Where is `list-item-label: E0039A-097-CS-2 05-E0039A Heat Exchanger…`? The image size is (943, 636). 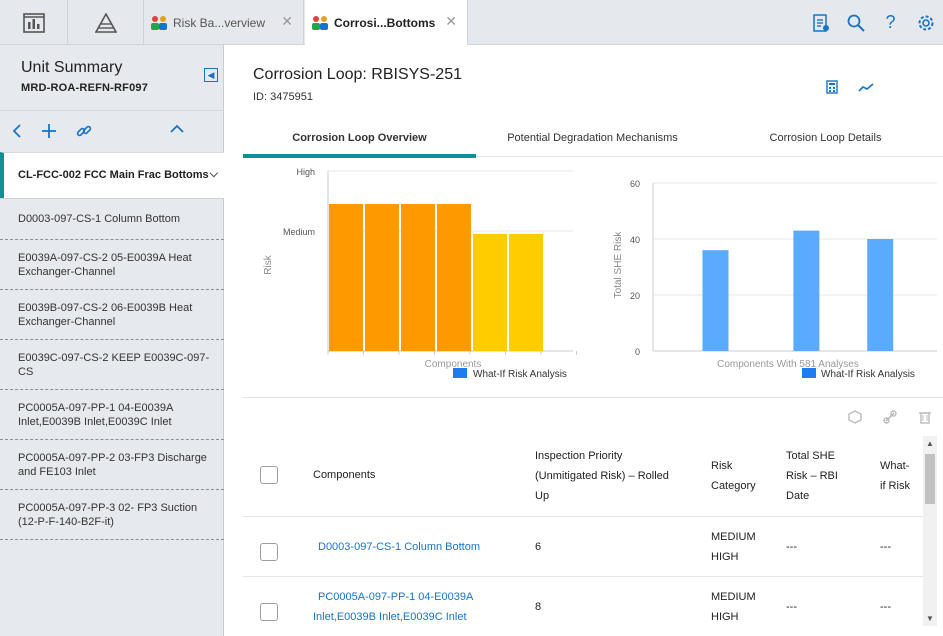
list-item-label: E0039A-097-CS-2 05-E0039A Heat Exchanger… is located at coordinates (105, 264).